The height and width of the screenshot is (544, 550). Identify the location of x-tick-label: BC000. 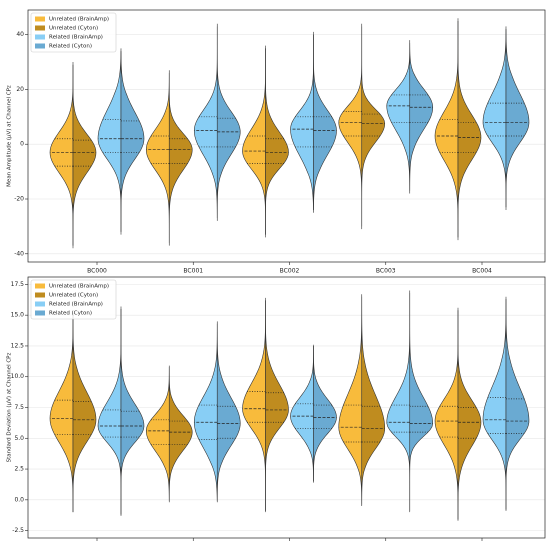
(97, 271).